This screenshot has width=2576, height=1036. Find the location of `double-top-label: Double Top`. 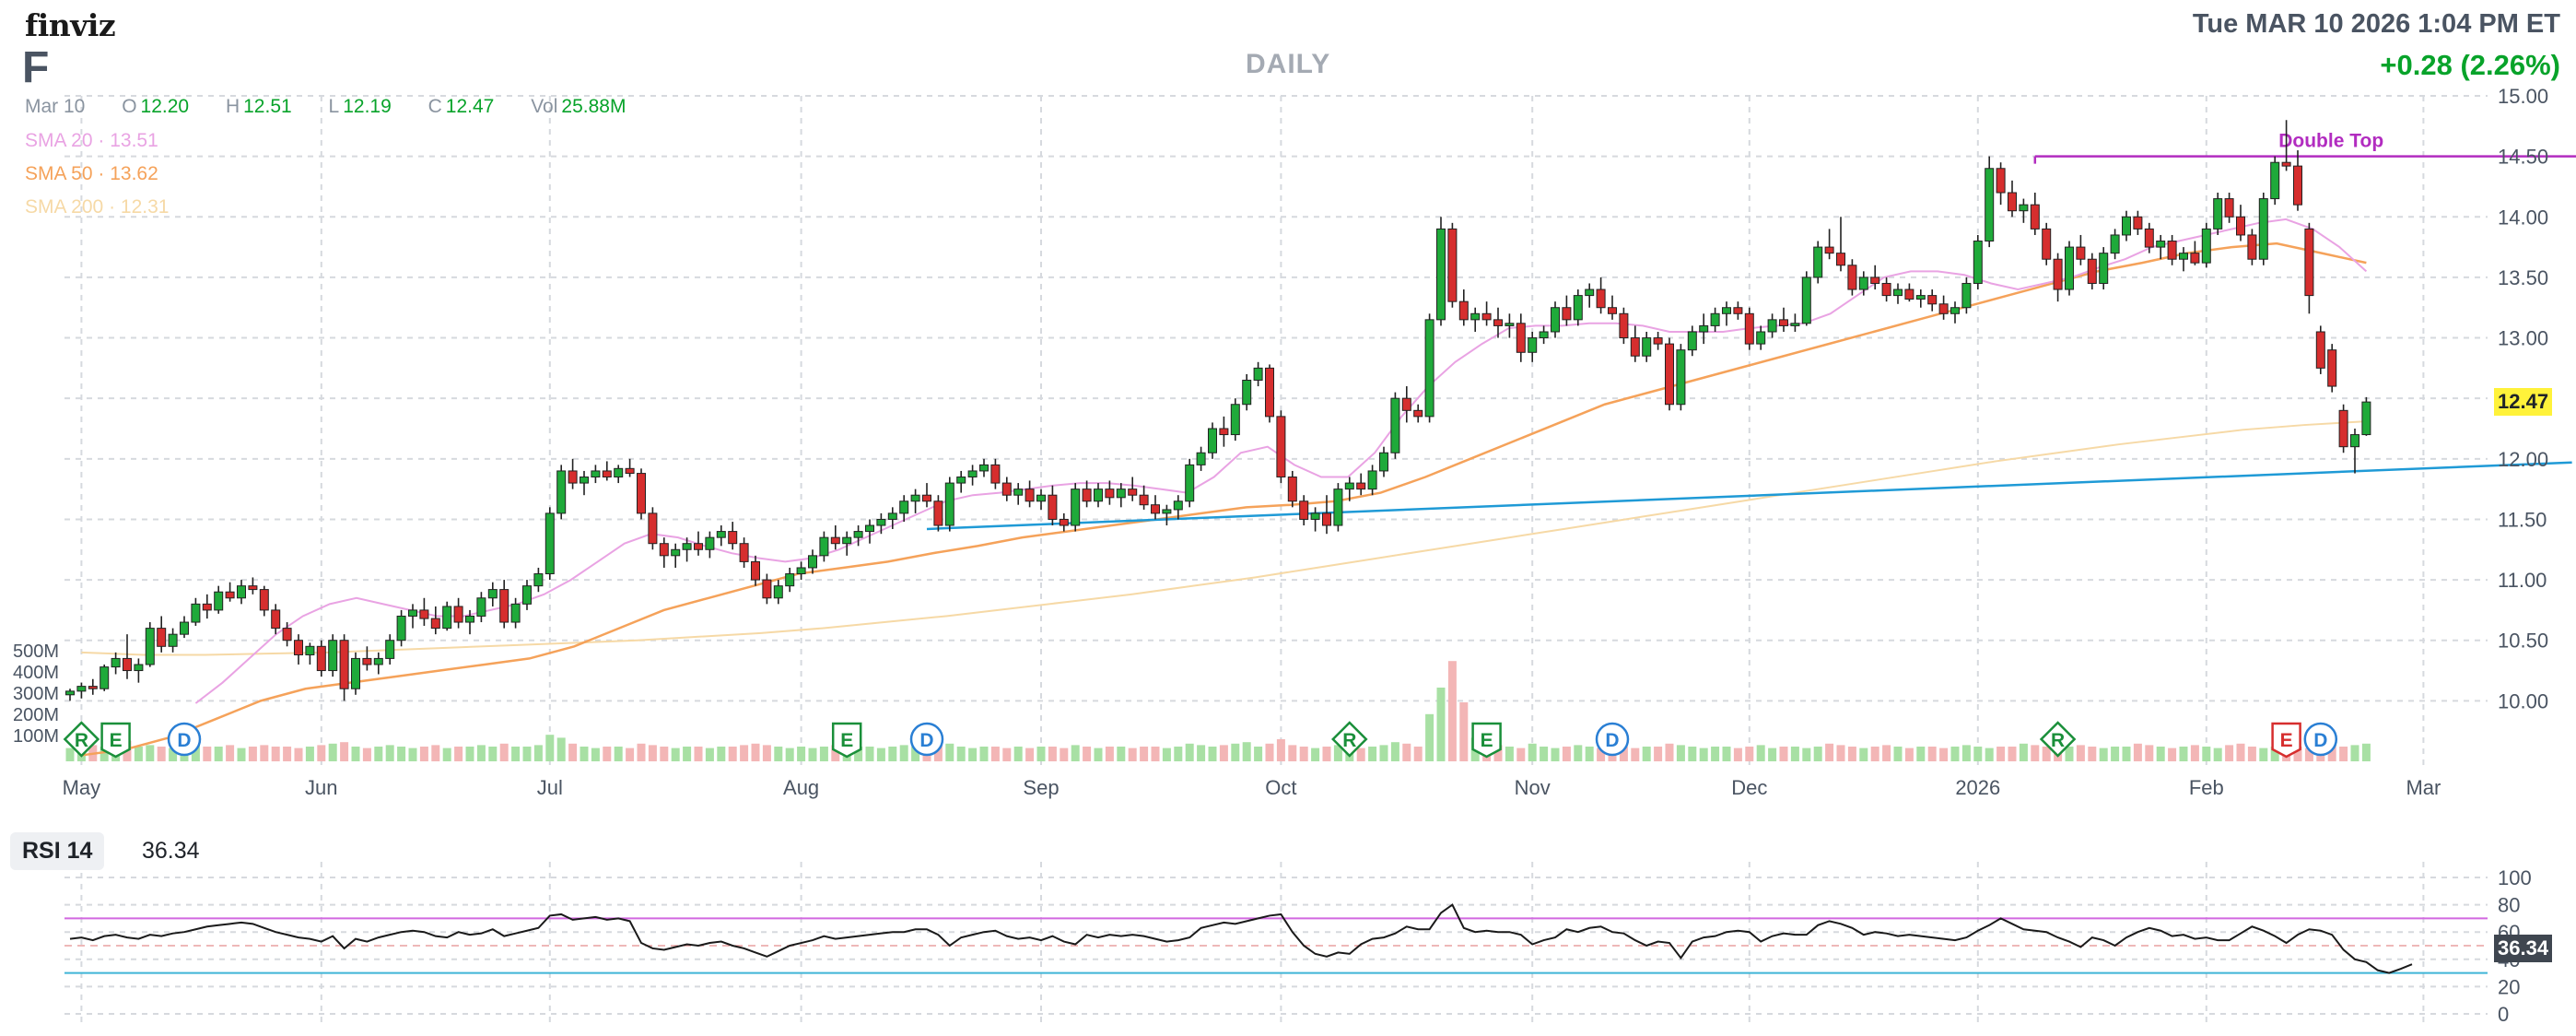

double-top-label: Double Top is located at coordinates (2330, 141).